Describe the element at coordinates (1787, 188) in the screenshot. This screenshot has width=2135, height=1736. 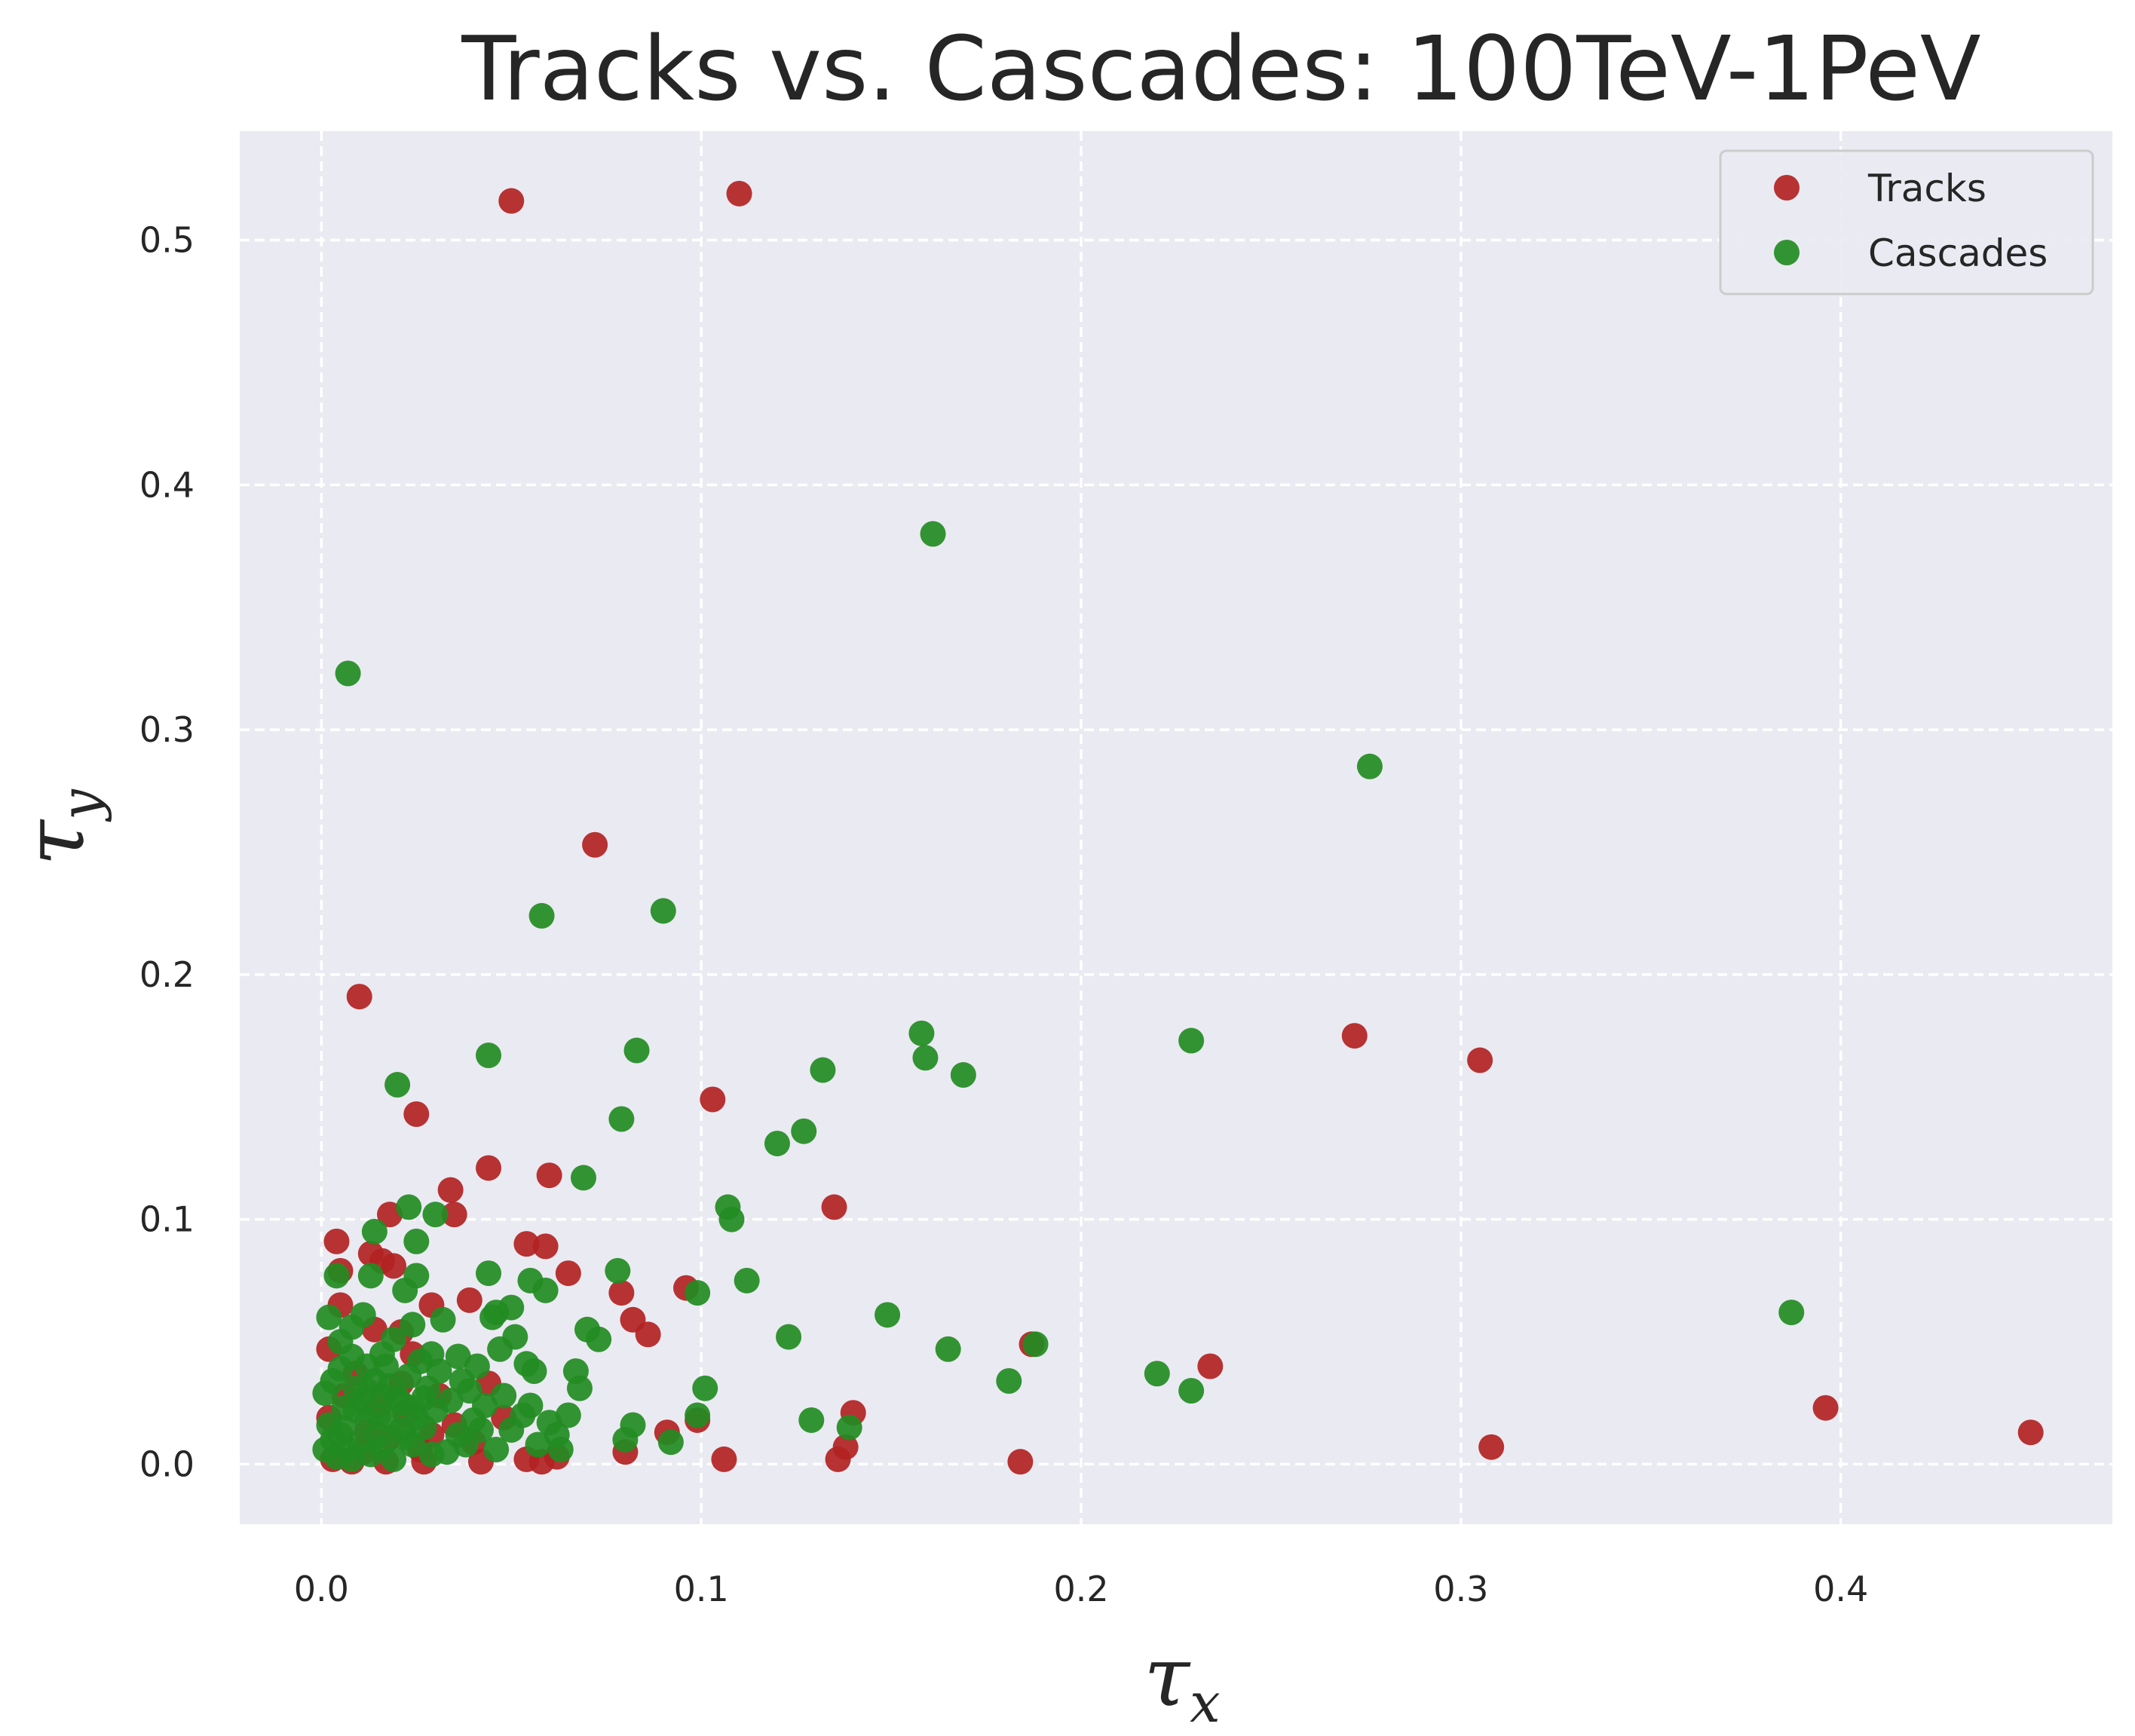
I see `legend-marker-tracks` at that location.